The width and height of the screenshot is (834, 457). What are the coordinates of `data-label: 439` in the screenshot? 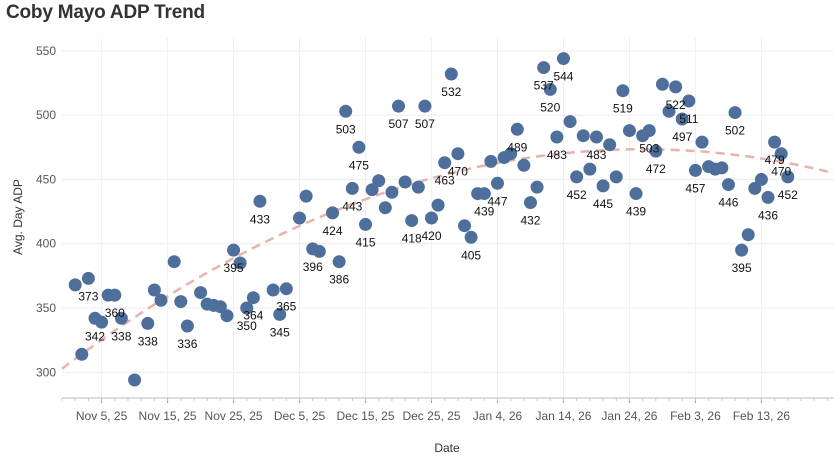 It's located at (484, 212).